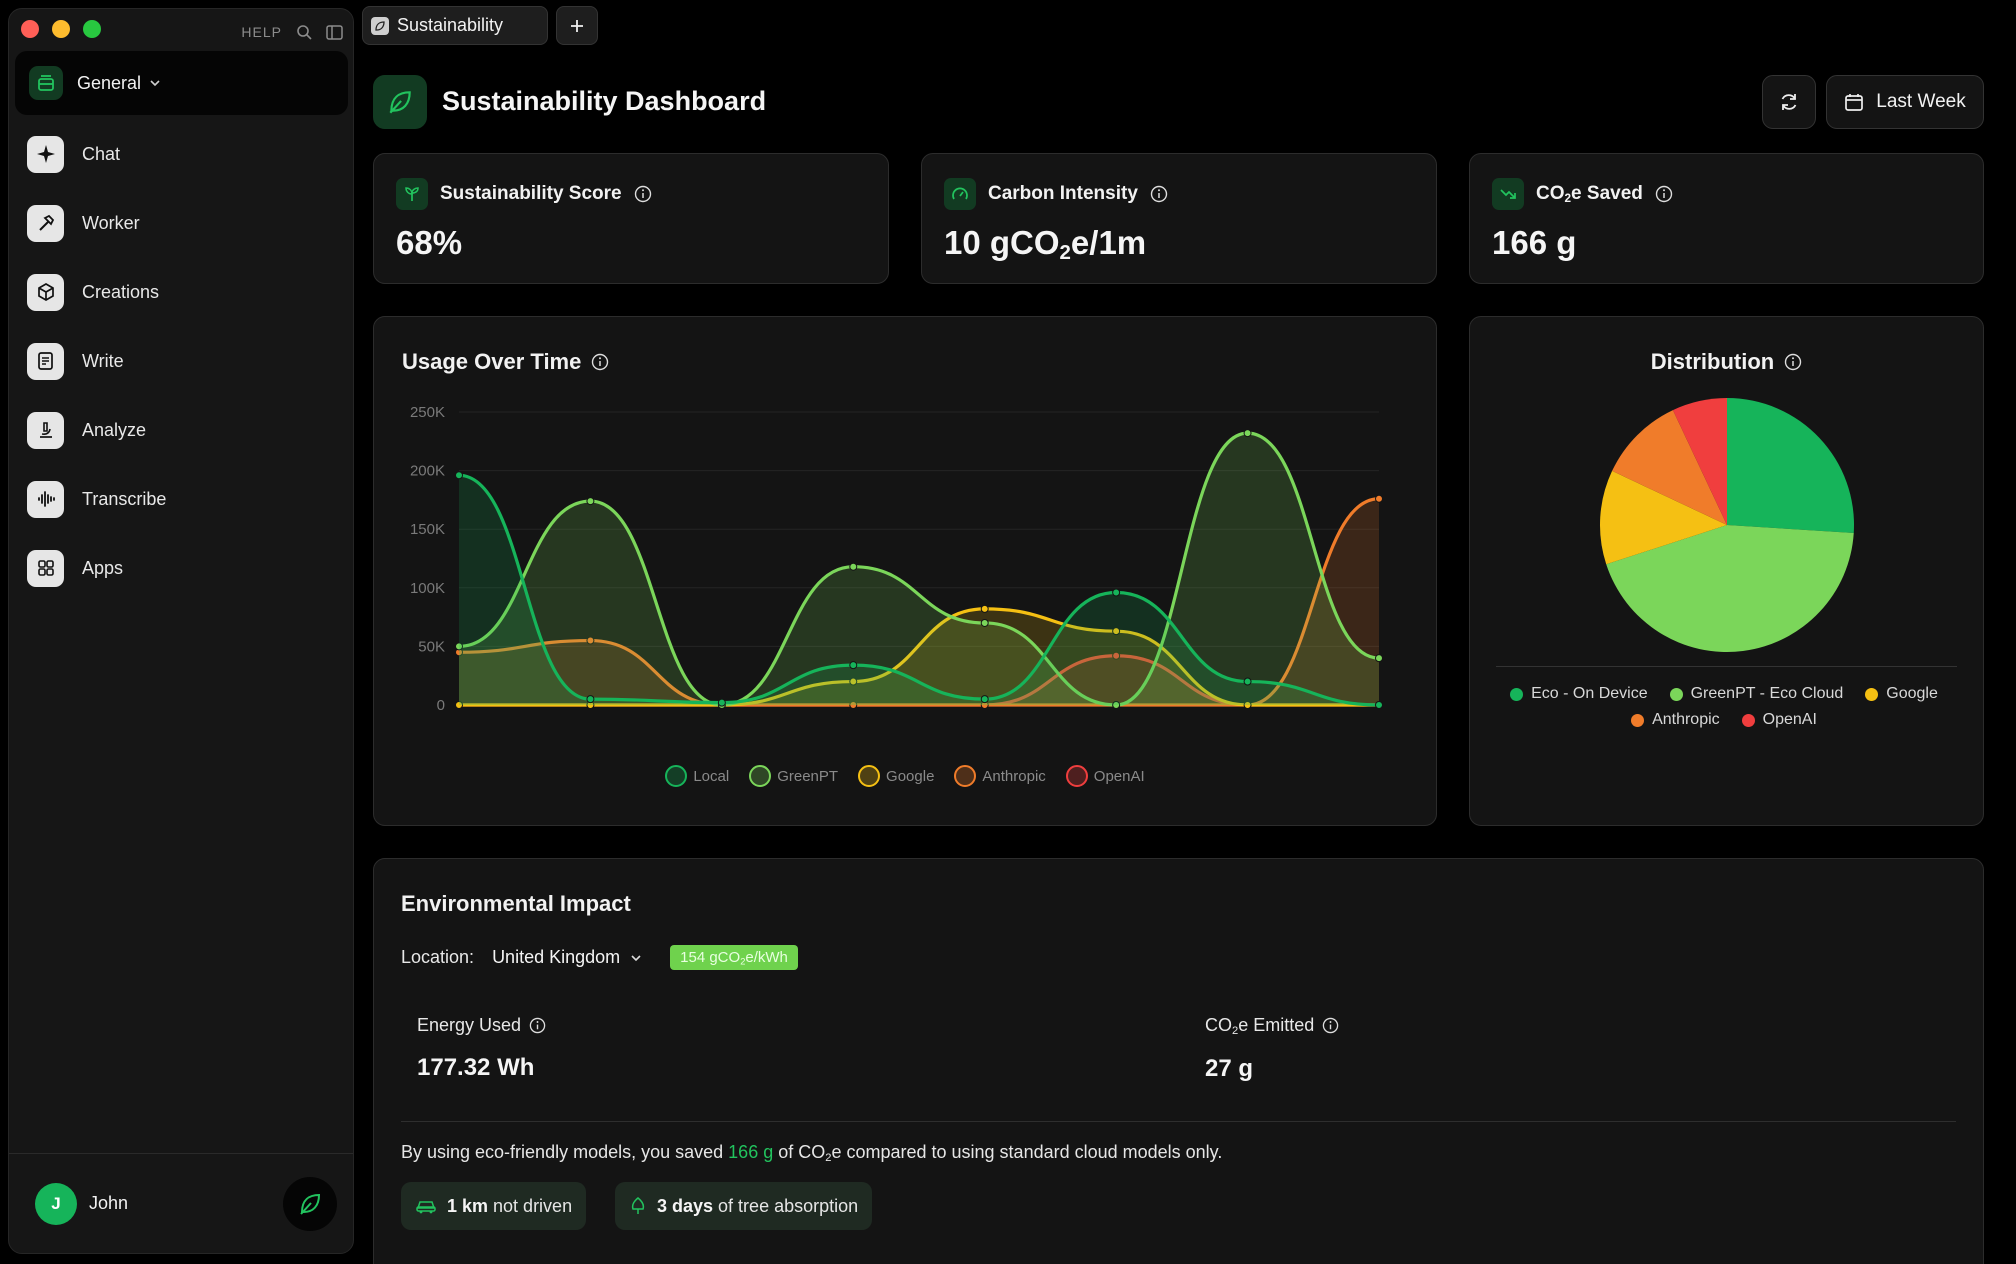 This screenshot has height=1264, width=2016. What do you see at coordinates (181, 83) in the screenshot?
I see `workspace-selector: General` at bounding box center [181, 83].